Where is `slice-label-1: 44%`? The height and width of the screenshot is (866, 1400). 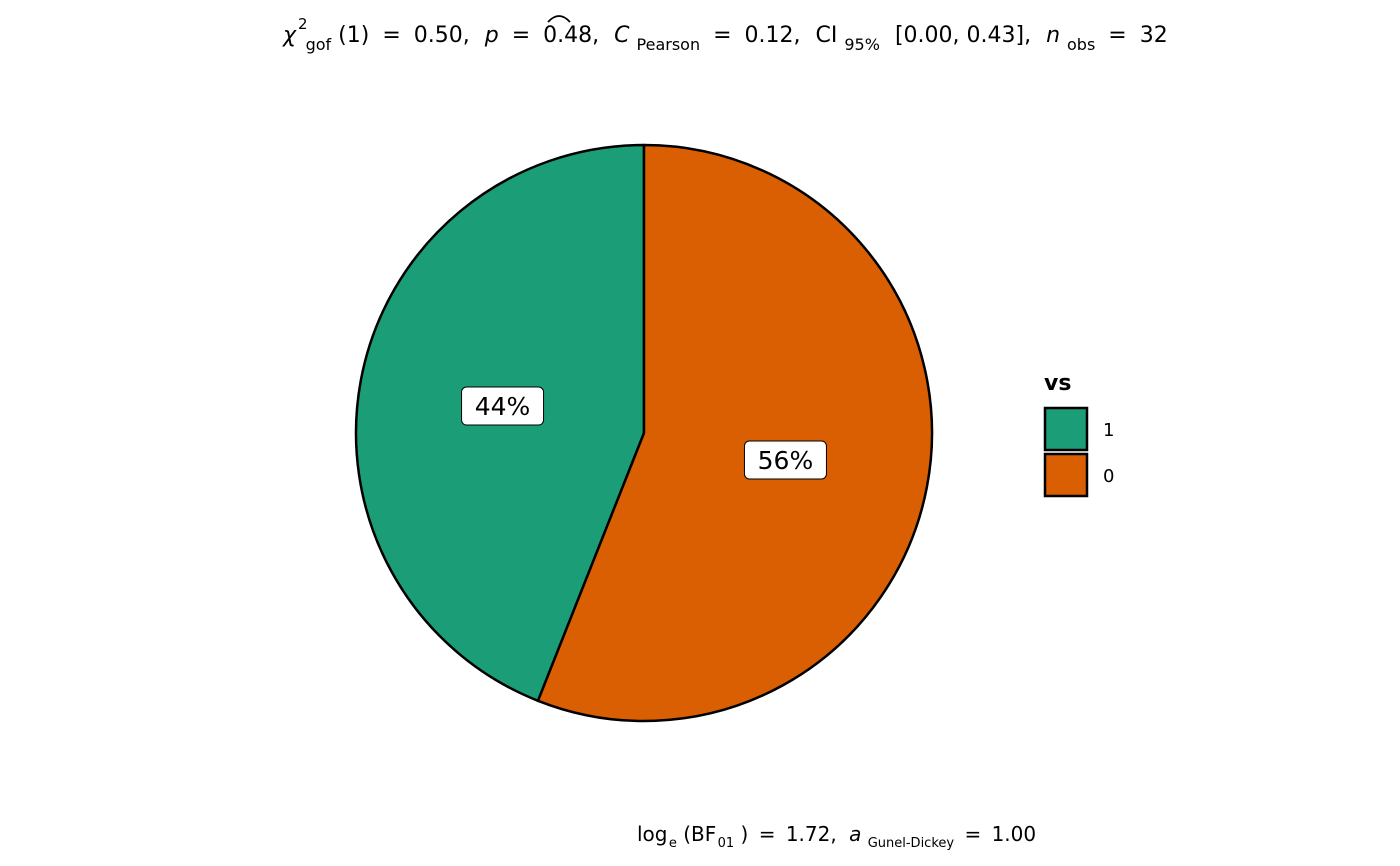 slice-label-1: 44% is located at coordinates (503, 406).